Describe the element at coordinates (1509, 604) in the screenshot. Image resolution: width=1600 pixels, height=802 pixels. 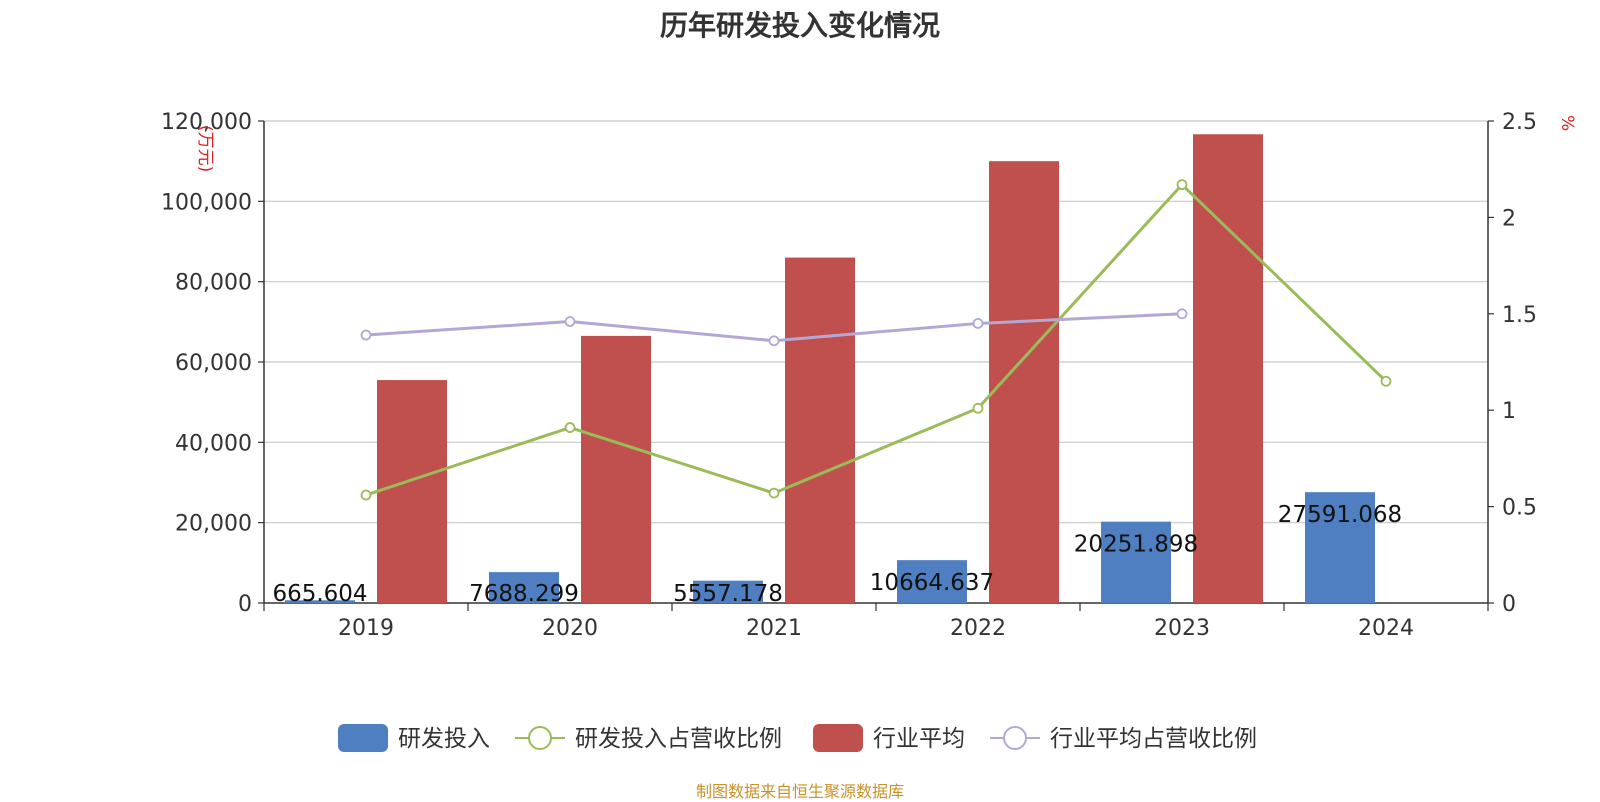
I see `y-right-tick-label: 0` at that location.